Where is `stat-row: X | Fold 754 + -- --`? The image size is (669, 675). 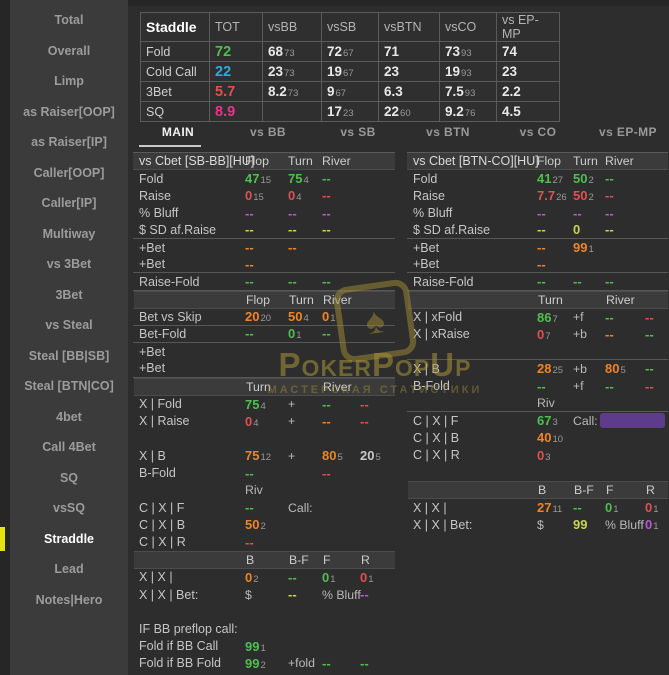 stat-row: X | Fold 754 + -- -- is located at coordinates (264, 404).